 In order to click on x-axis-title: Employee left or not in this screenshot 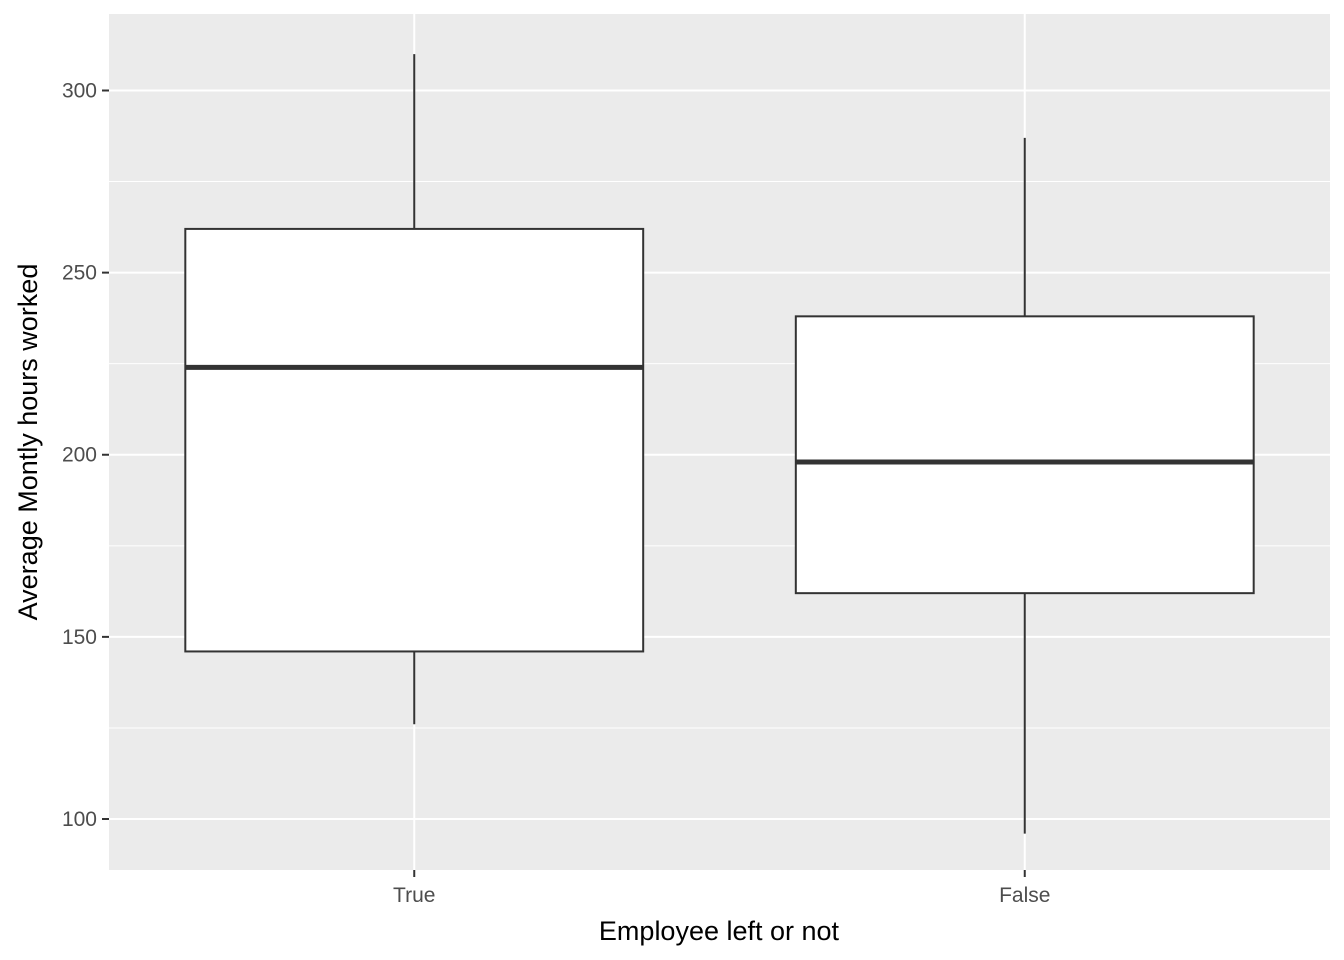, I will do `click(719, 931)`.